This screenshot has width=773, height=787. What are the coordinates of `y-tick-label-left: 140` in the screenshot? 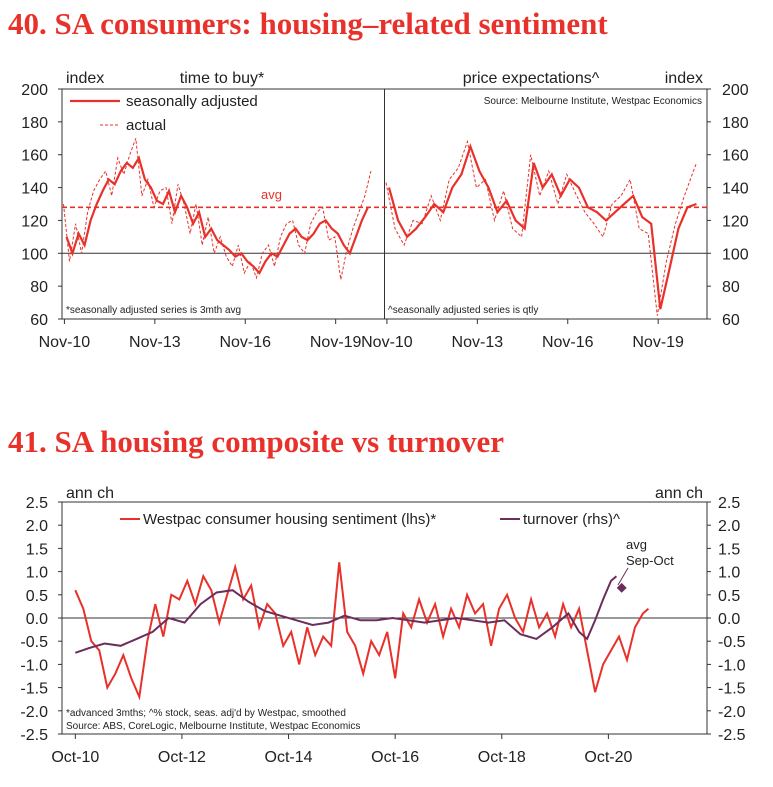 It's located at (34, 189).